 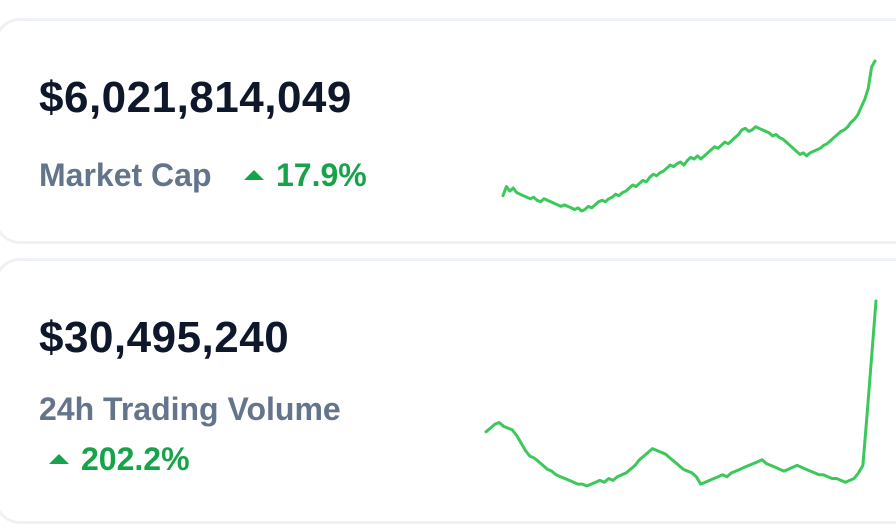 What do you see at coordinates (135, 459) in the screenshot?
I see `trading-volume-change-value: 202.2%` at bounding box center [135, 459].